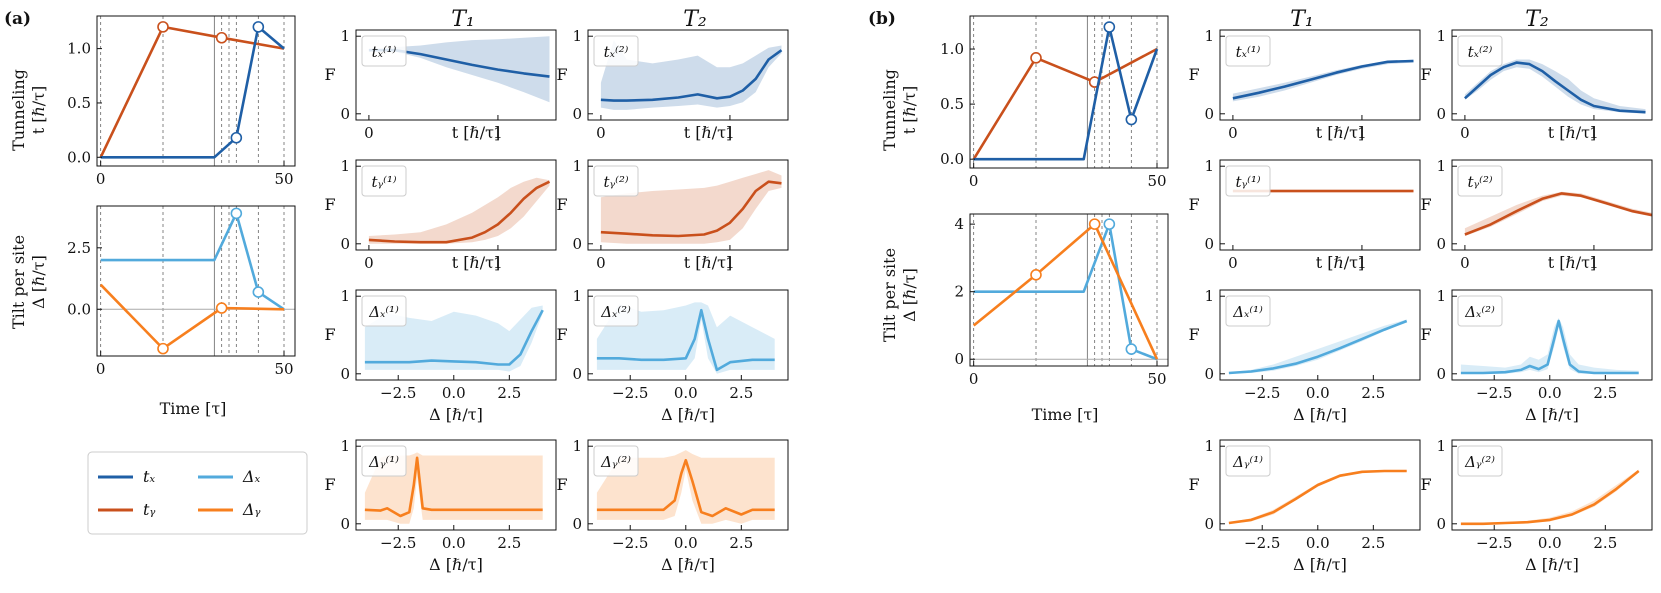  I want to click on b-T2-dy-band, so click(1549, 496).